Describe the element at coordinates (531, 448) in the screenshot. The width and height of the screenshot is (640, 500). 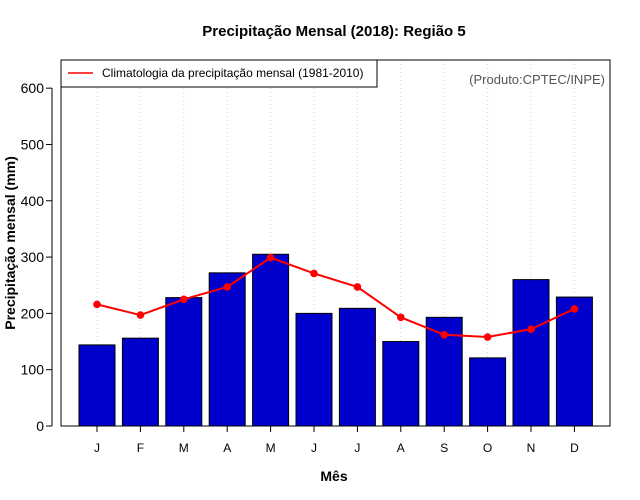
I see `x-tick-label: N` at that location.